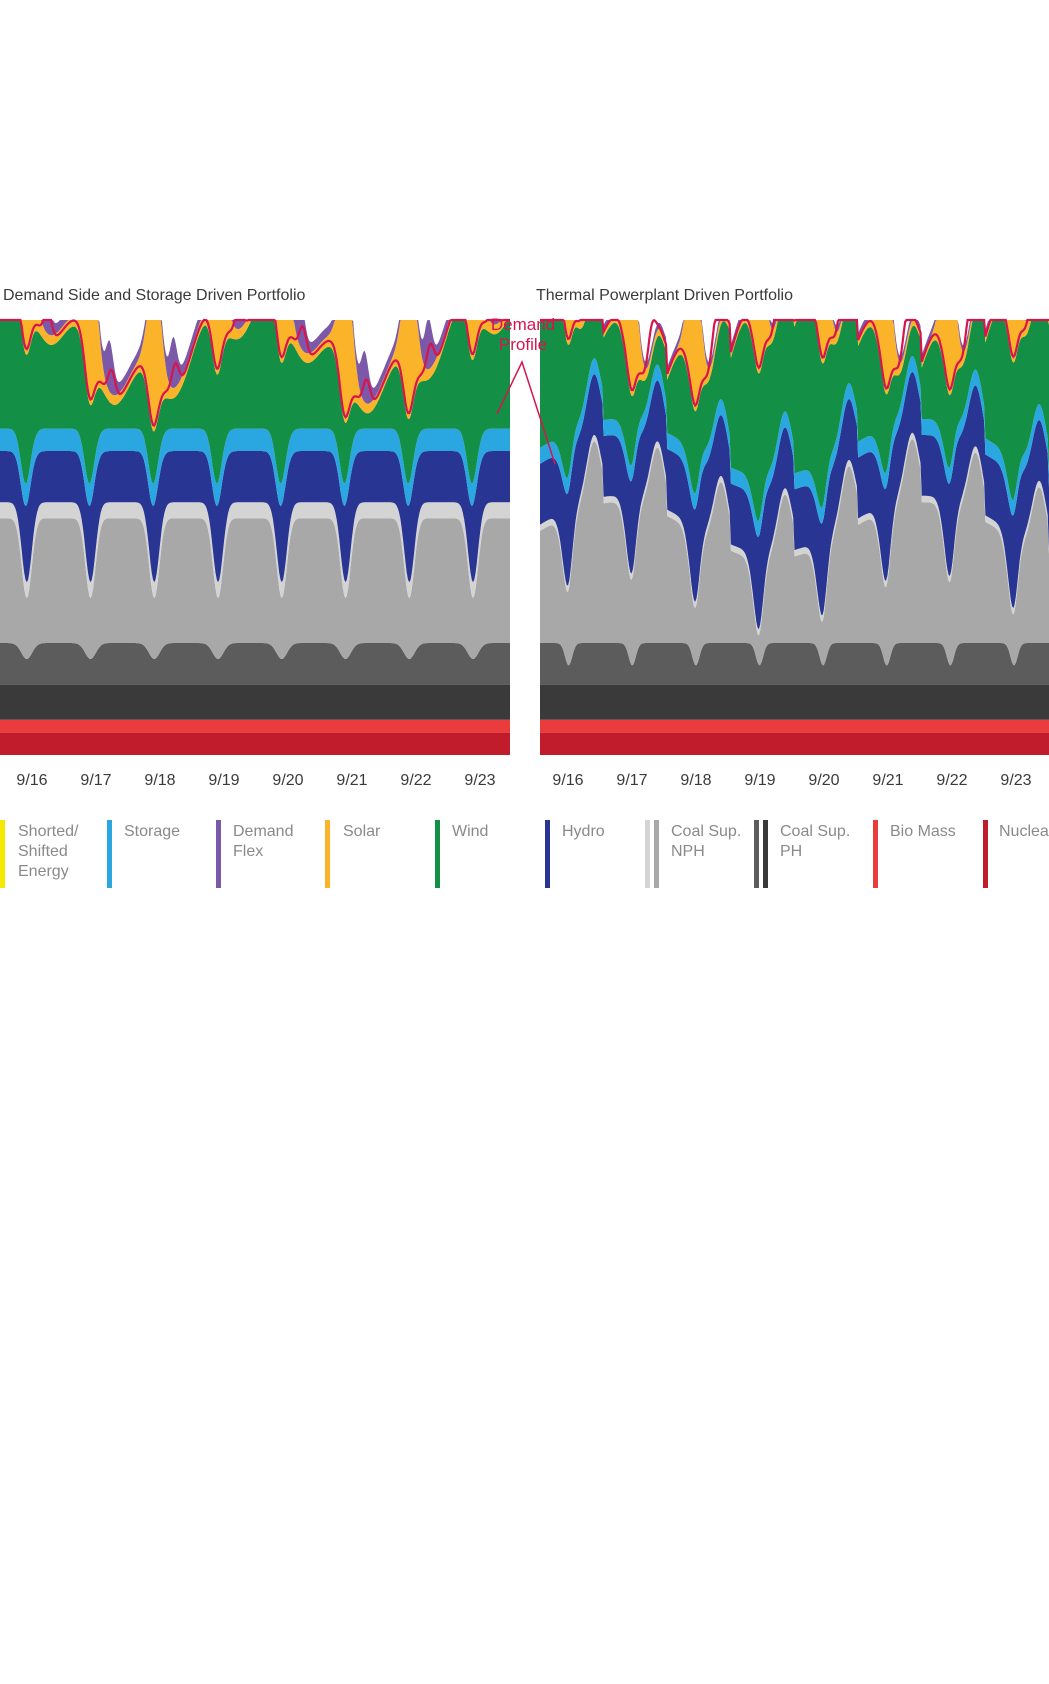  What do you see at coordinates (43, 871) in the screenshot?
I see `legend-label: Energy` at bounding box center [43, 871].